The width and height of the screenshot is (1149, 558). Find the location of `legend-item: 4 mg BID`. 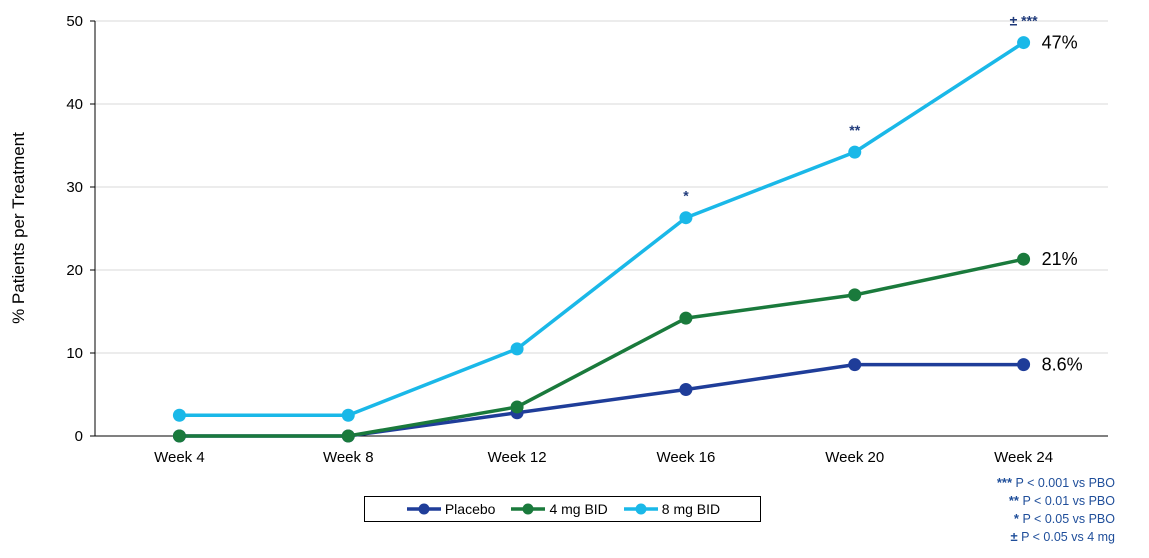

legend-item: 4 mg BID is located at coordinates (558, 509).